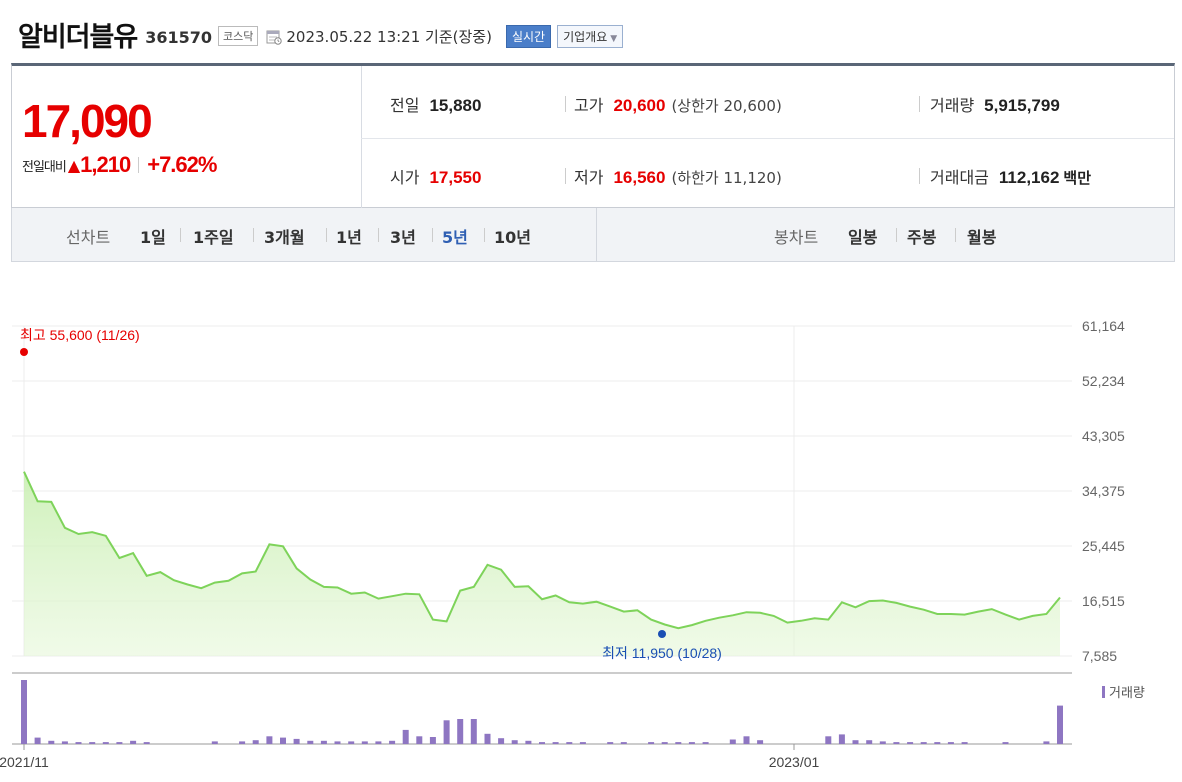 The width and height of the screenshot is (1182, 782). I want to click on period-1d: 1일, so click(153, 237).